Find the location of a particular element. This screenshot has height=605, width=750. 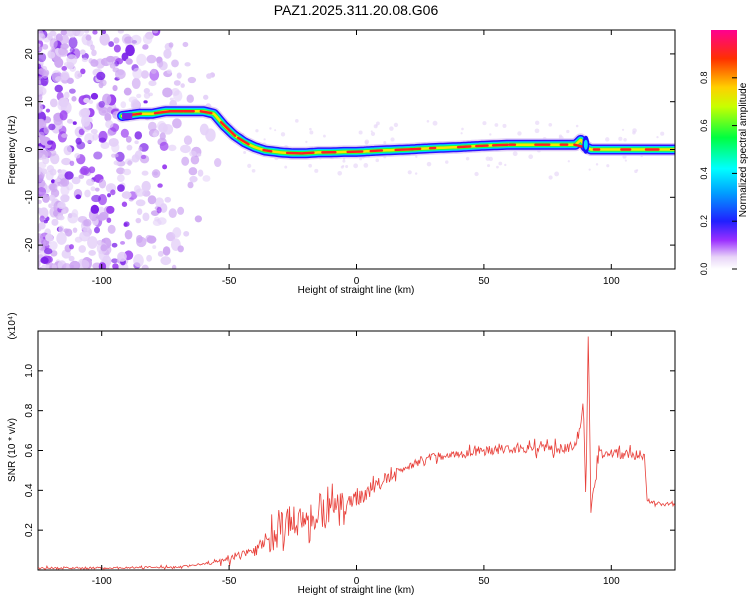

y-tick-label: 0.4 is located at coordinates (29, 490).